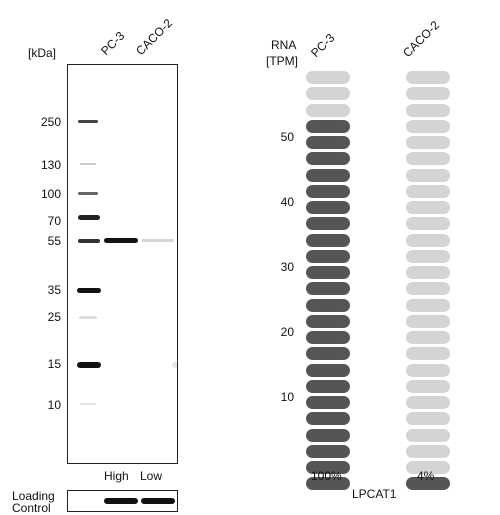  What do you see at coordinates (50, 122) in the screenshot?
I see `marker-label-250: 250` at bounding box center [50, 122].